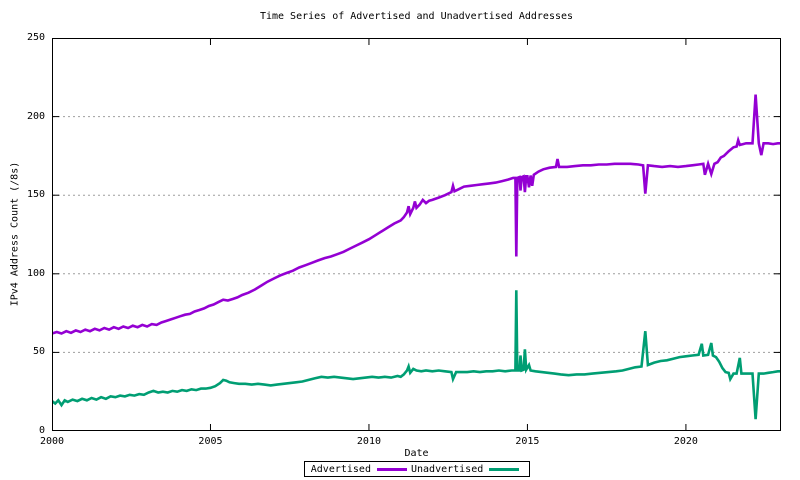  What do you see at coordinates (52, 441) in the screenshot?
I see `x-tick-label-2000: 2000` at bounding box center [52, 441].